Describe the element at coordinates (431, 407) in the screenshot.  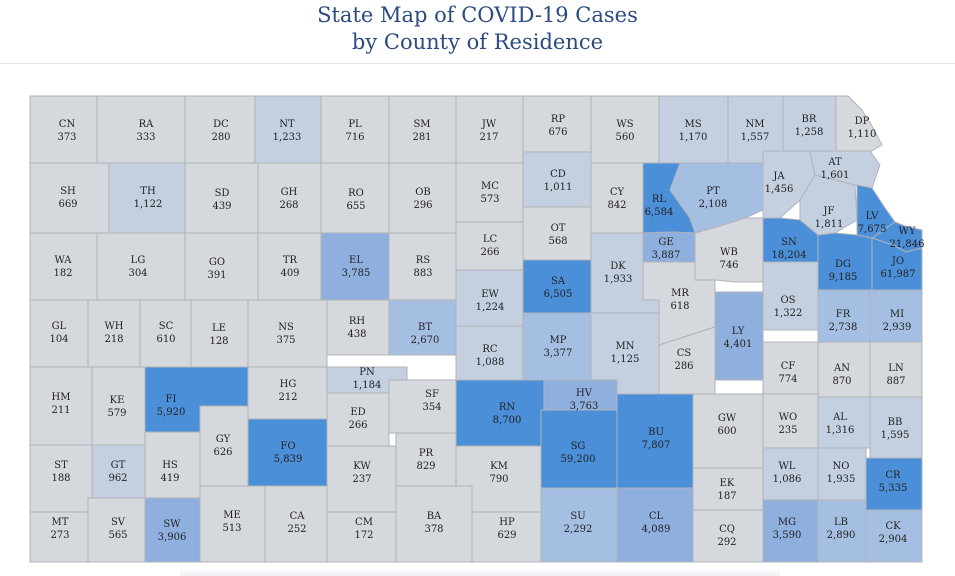
I see `county-cases-label: 354` at that location.